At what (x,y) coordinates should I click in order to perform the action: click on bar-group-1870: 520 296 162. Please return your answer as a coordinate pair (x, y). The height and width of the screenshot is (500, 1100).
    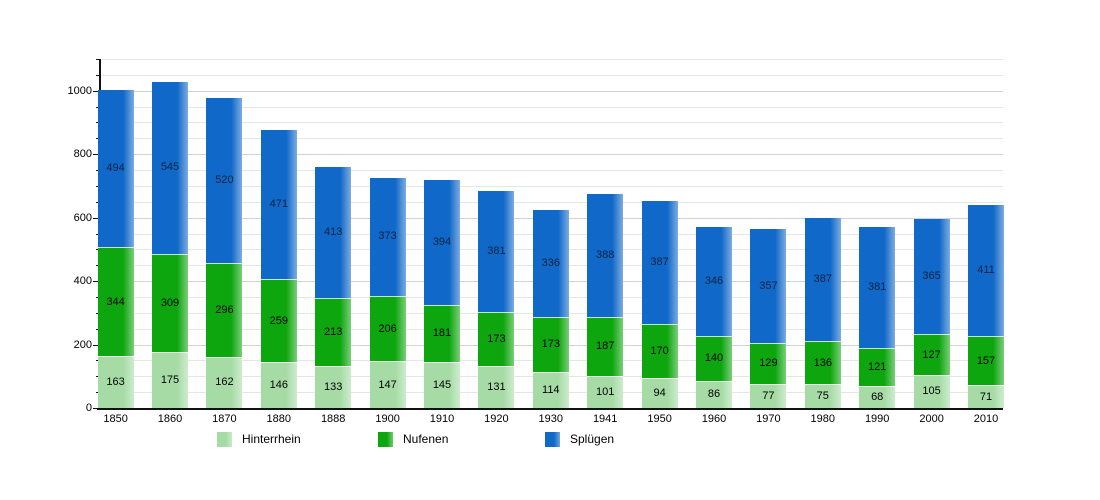
    Looking at the image, I should click on (224, 252).